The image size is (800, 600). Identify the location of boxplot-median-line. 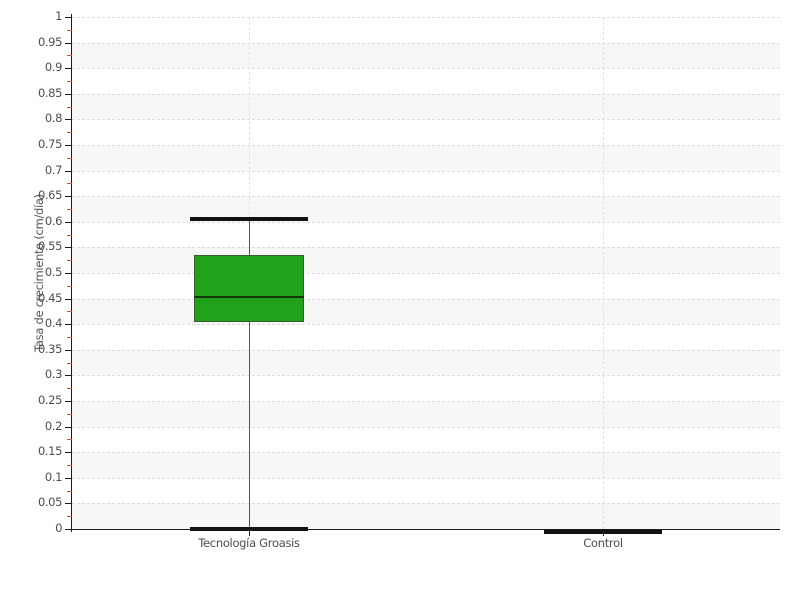
(249, 297).